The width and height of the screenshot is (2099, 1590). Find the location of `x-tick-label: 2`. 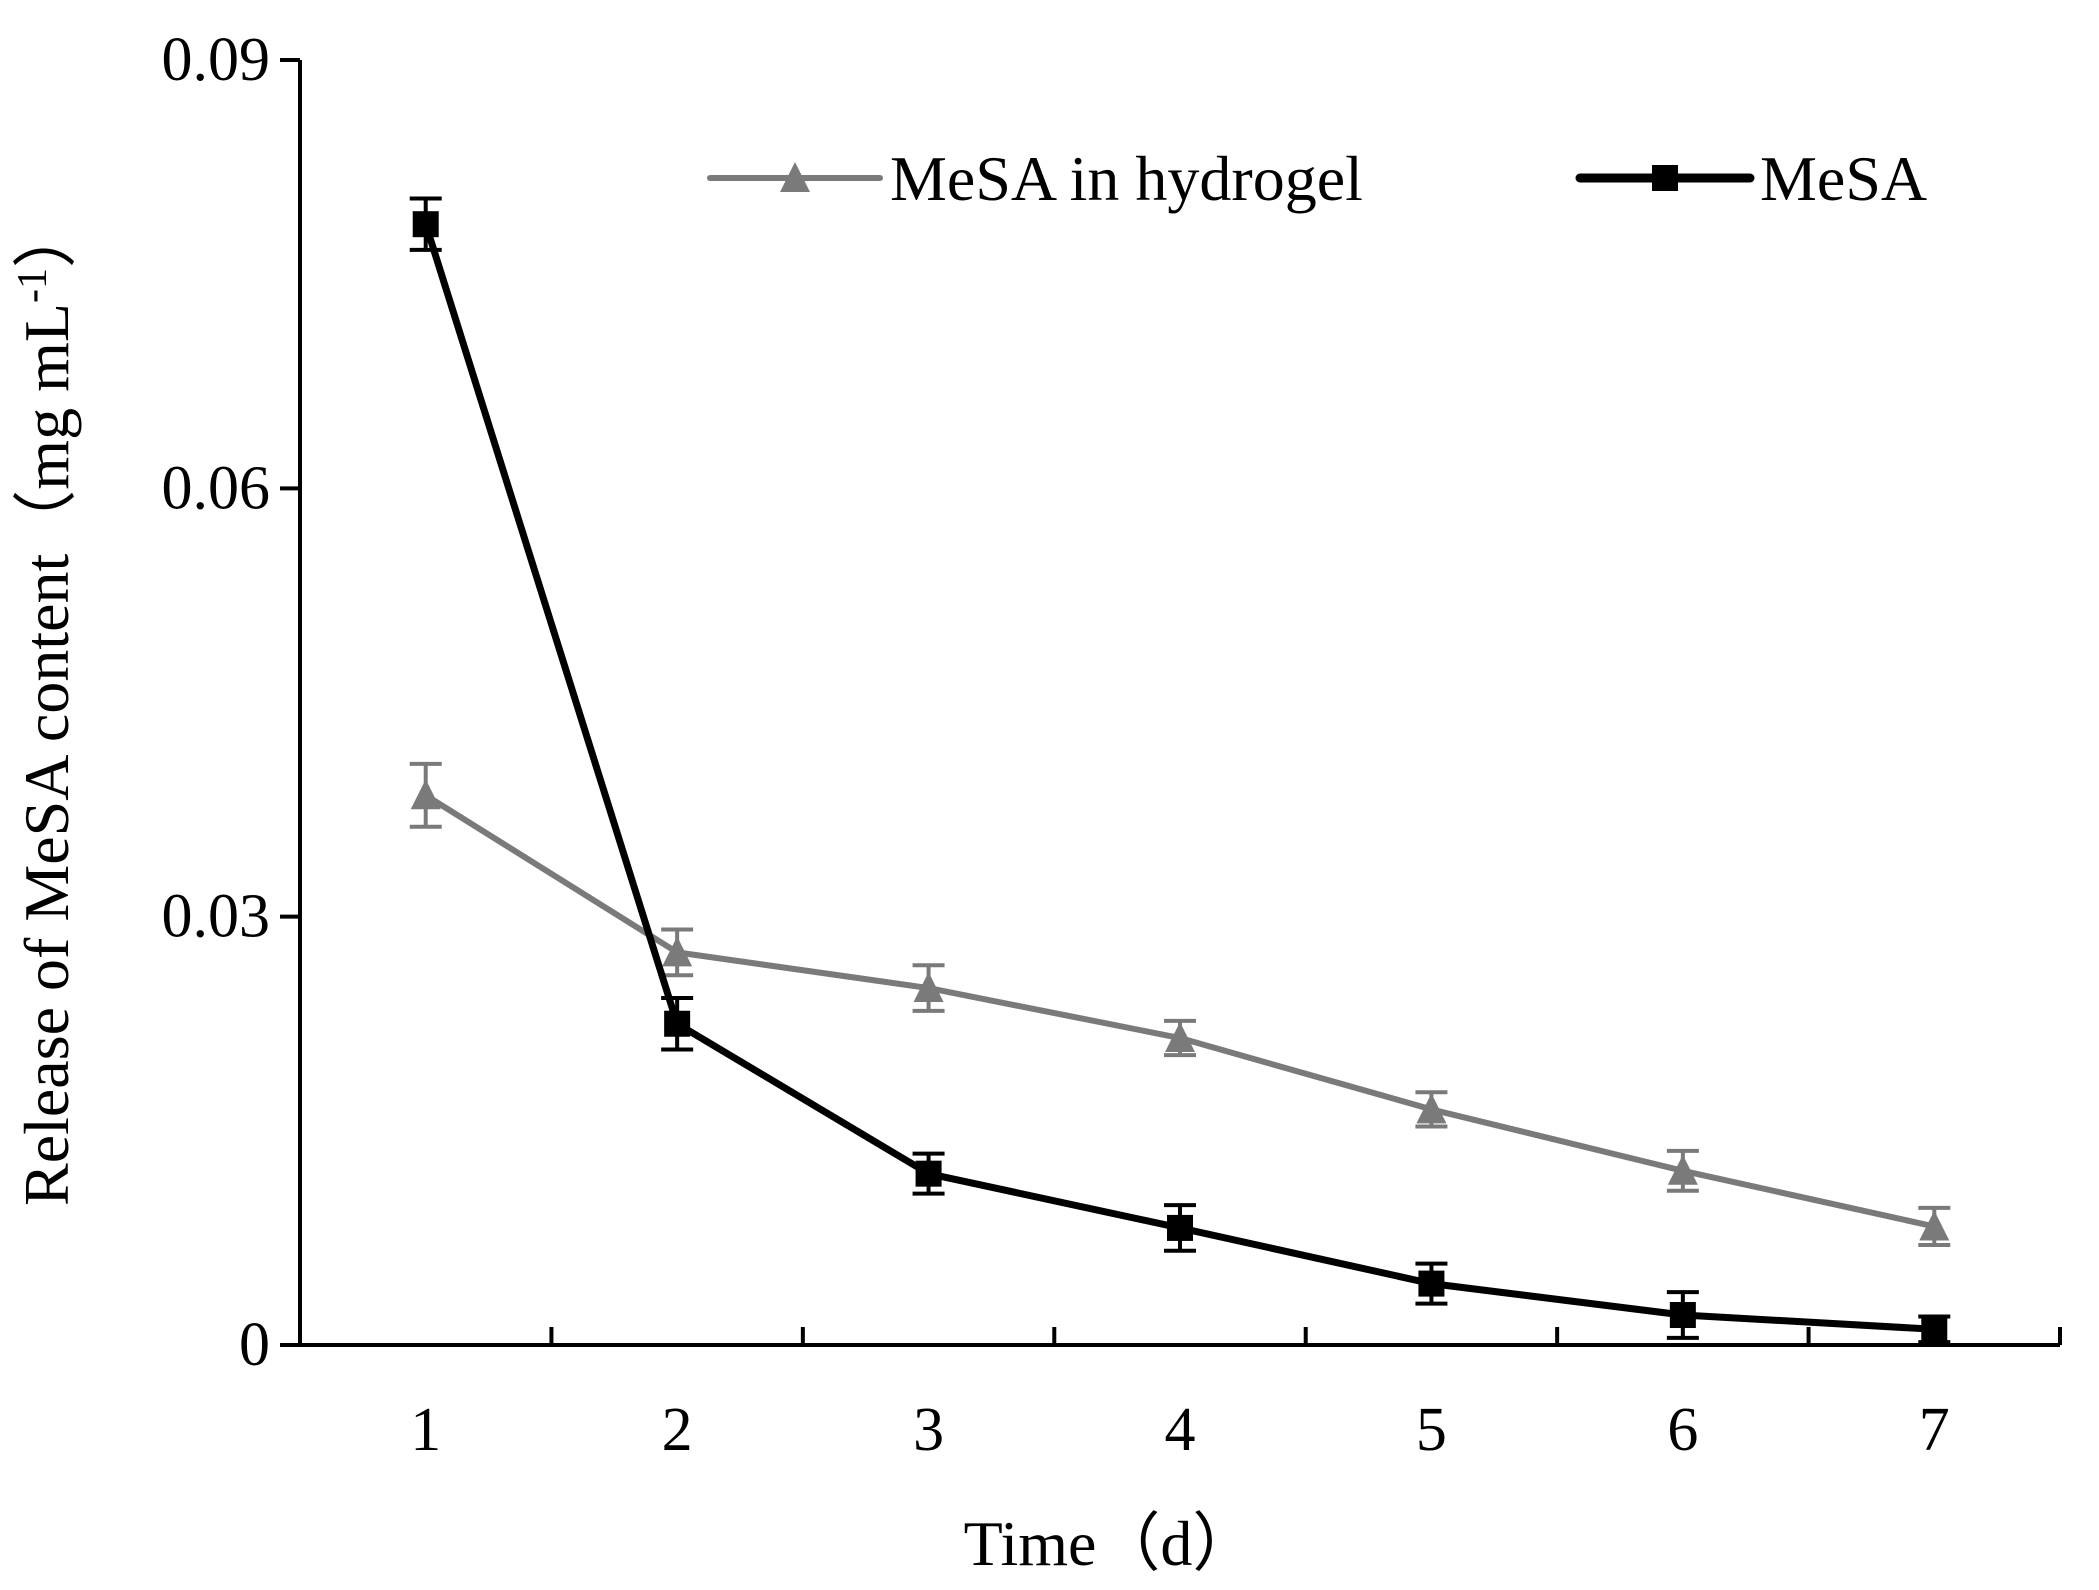

x-tick-label: 2 is located at coordinates (677, 1430).